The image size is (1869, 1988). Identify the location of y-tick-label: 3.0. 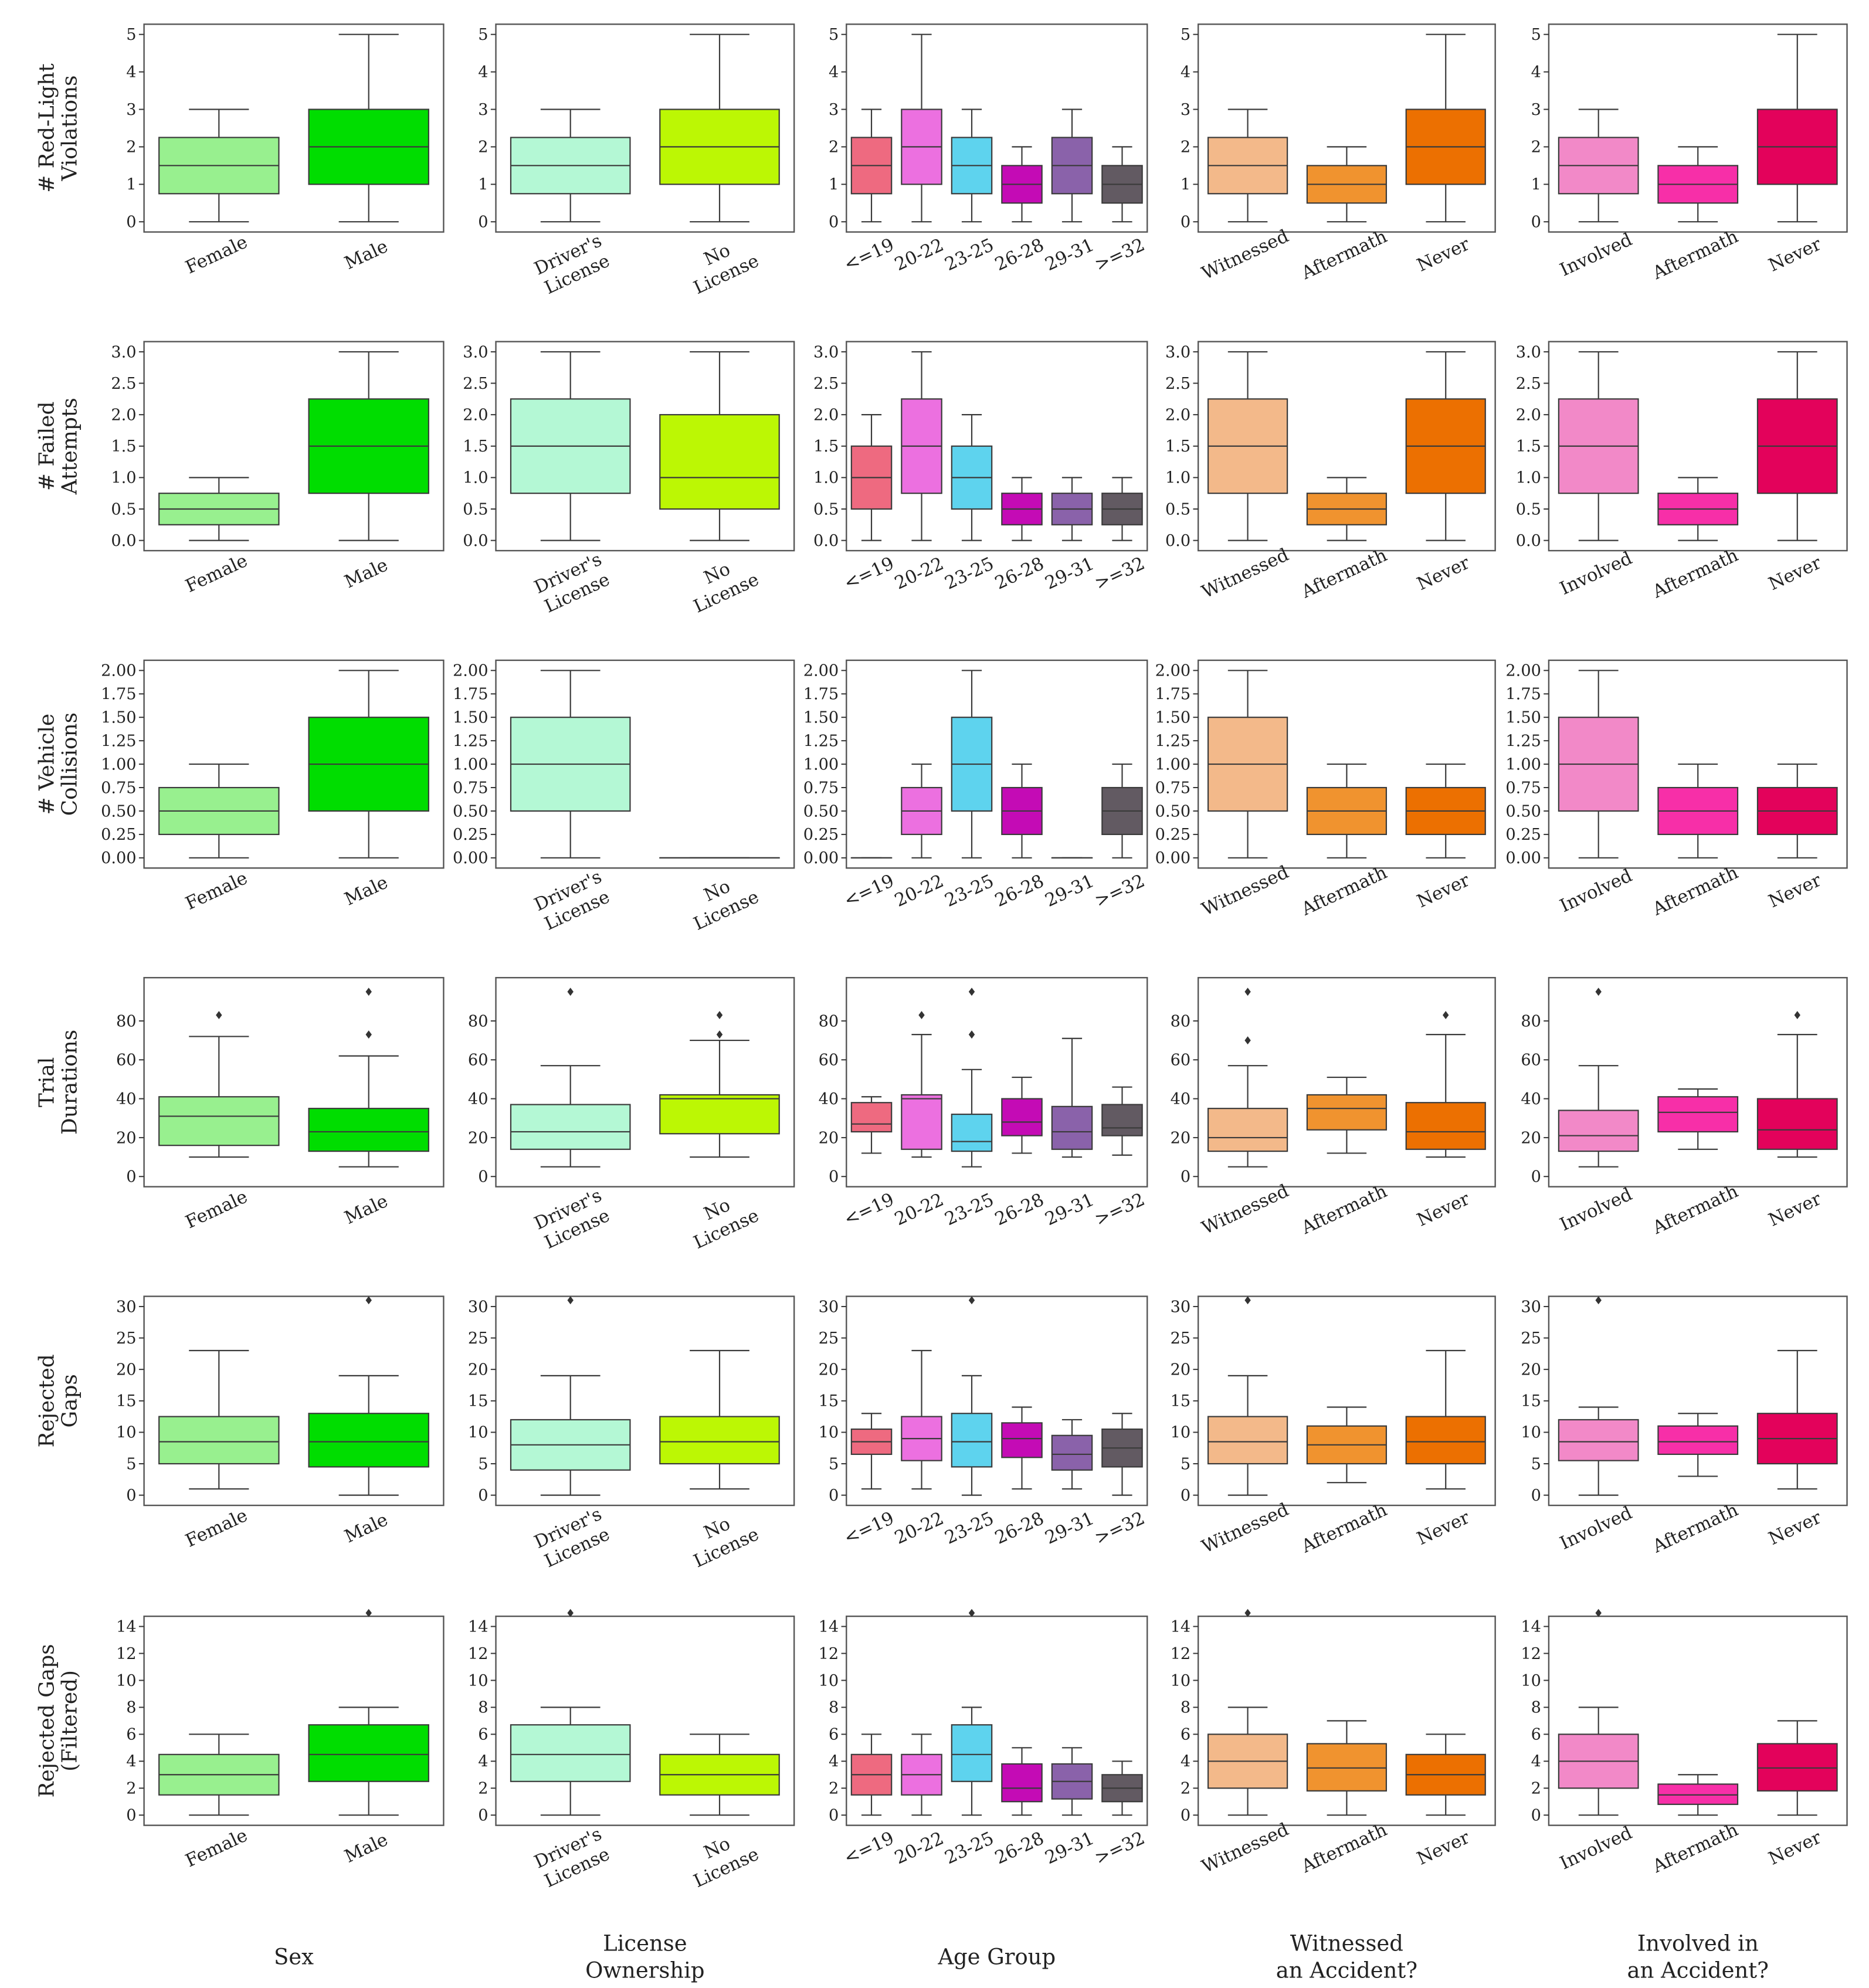
(826, 352).